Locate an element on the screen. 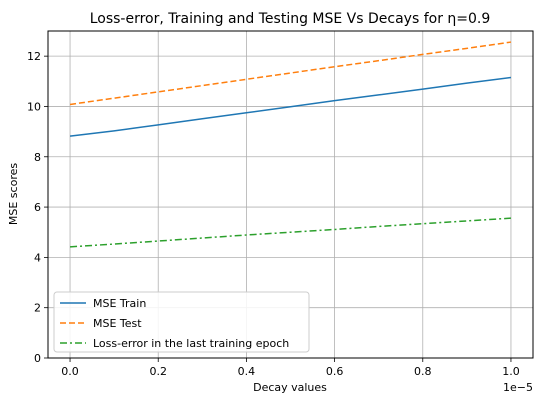 The image size is (541, 401). x-tick-label: 0.4 is located at coordinates (247, 371).